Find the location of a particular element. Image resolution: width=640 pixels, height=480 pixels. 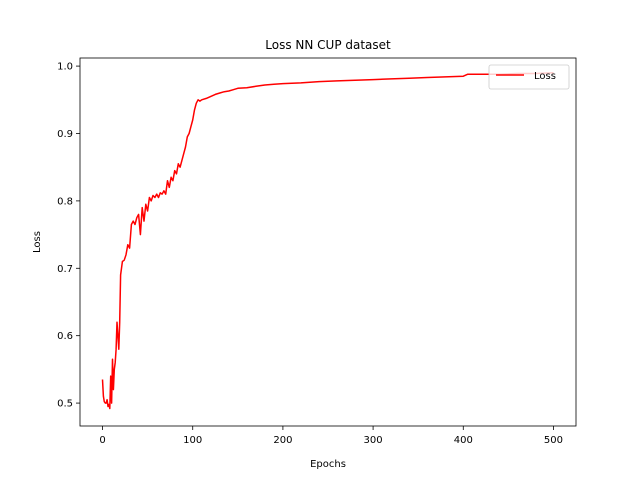

x-tick-label: 300 is located at coordinates (373, 440).